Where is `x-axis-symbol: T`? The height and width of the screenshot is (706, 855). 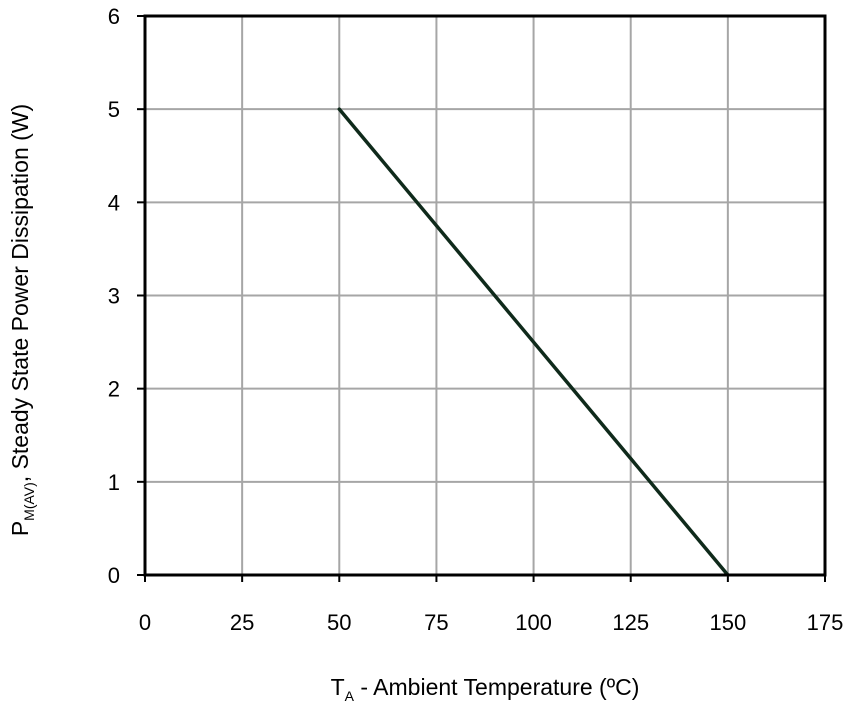 x-axis-symbol: T is located at coordinates (338, 687).